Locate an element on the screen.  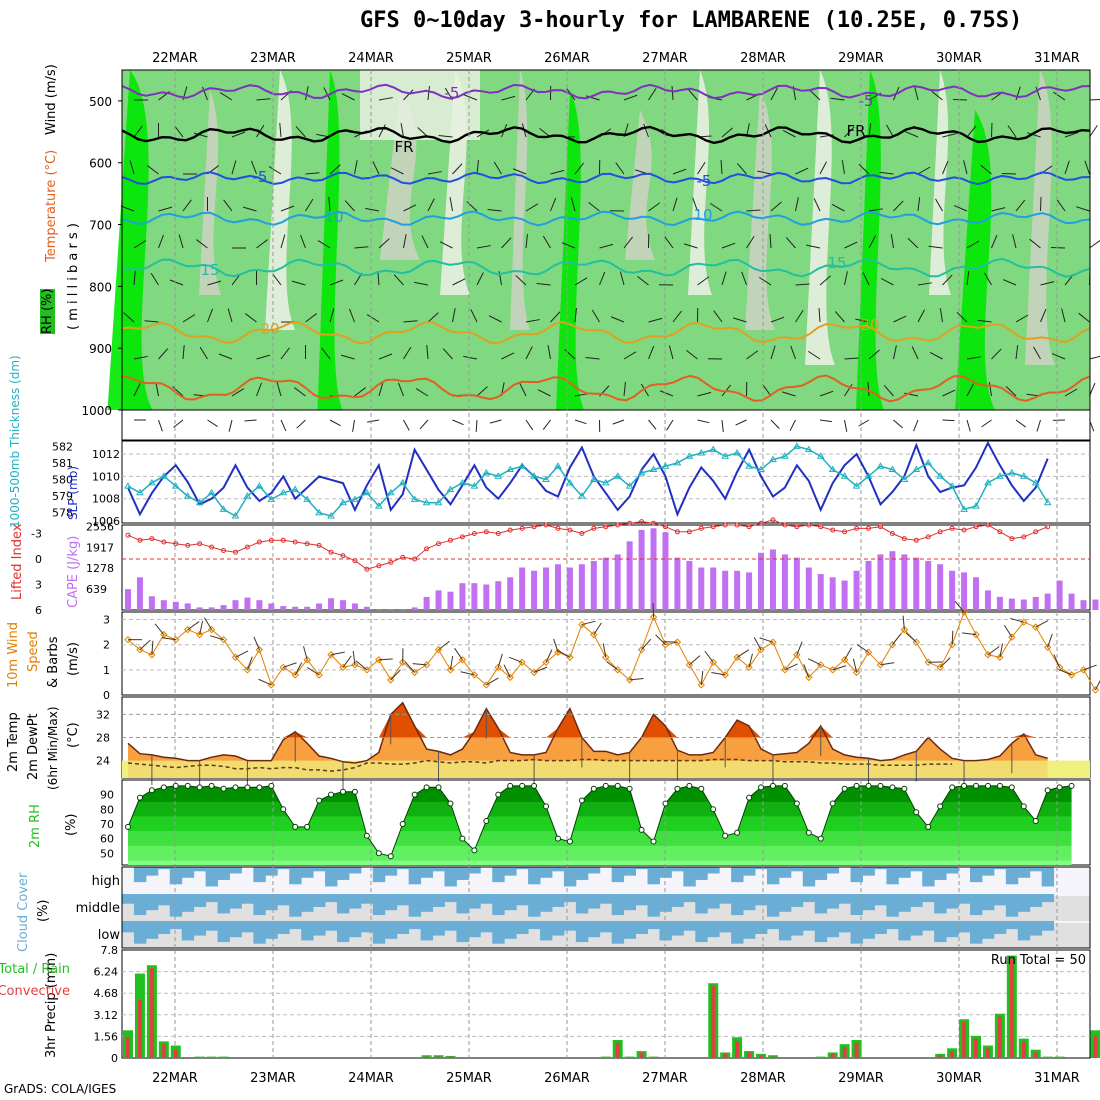
date-tick-bottom: 31MAR is located at coordinates (1057, 1078).